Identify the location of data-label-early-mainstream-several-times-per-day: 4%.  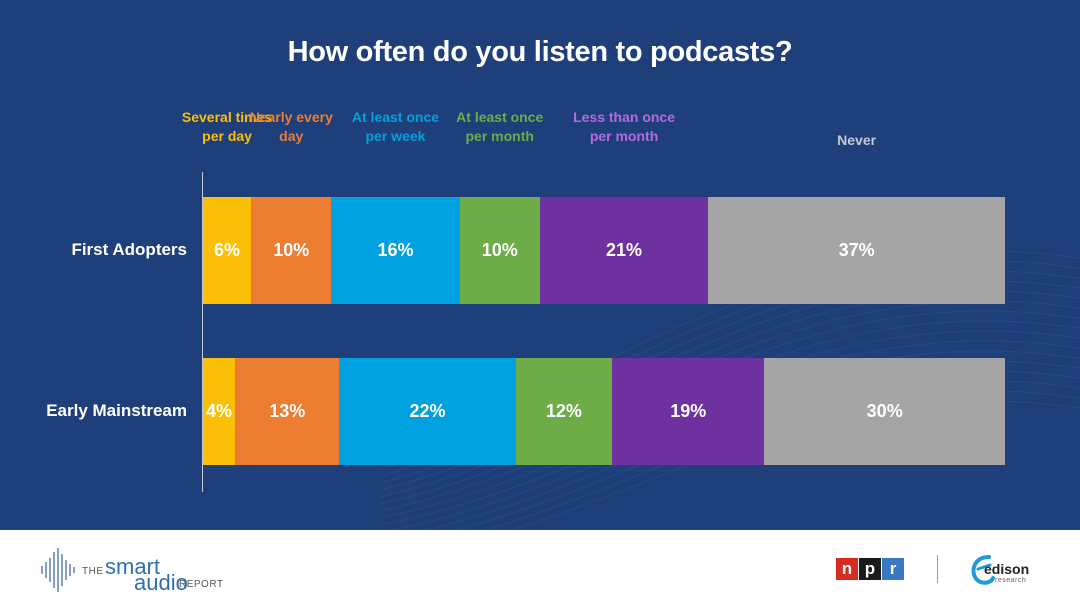
(219, 410).